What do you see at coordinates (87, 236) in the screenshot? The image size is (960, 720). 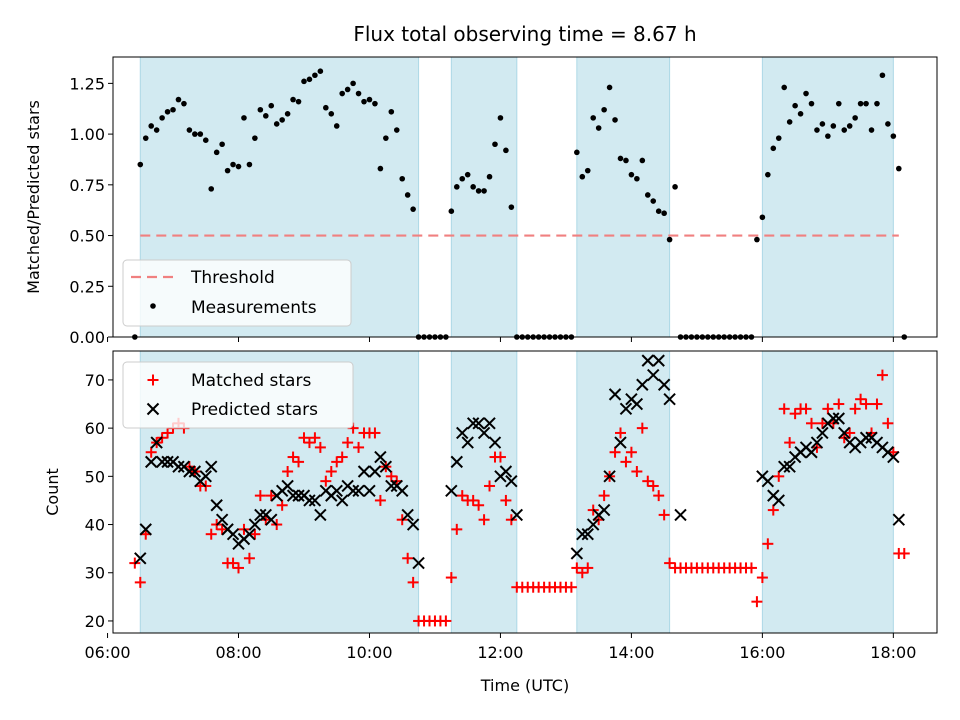 I see `y-tick-label: 0.50` at bounding box center [87, 236].